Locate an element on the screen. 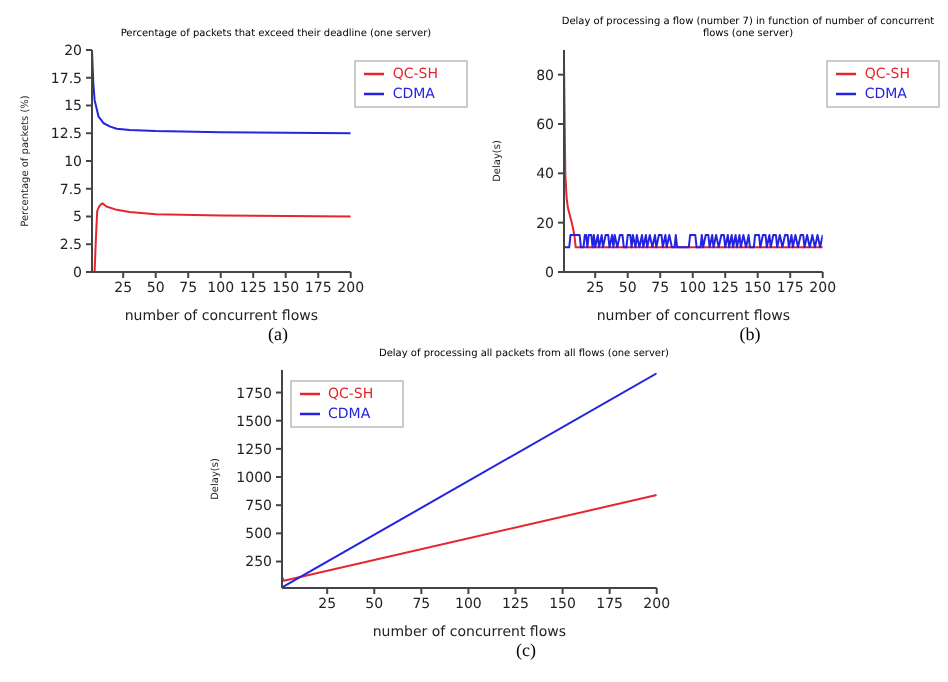 This screenshot has height=682, width=948. text: (a) is located at coordinates (278, 335).